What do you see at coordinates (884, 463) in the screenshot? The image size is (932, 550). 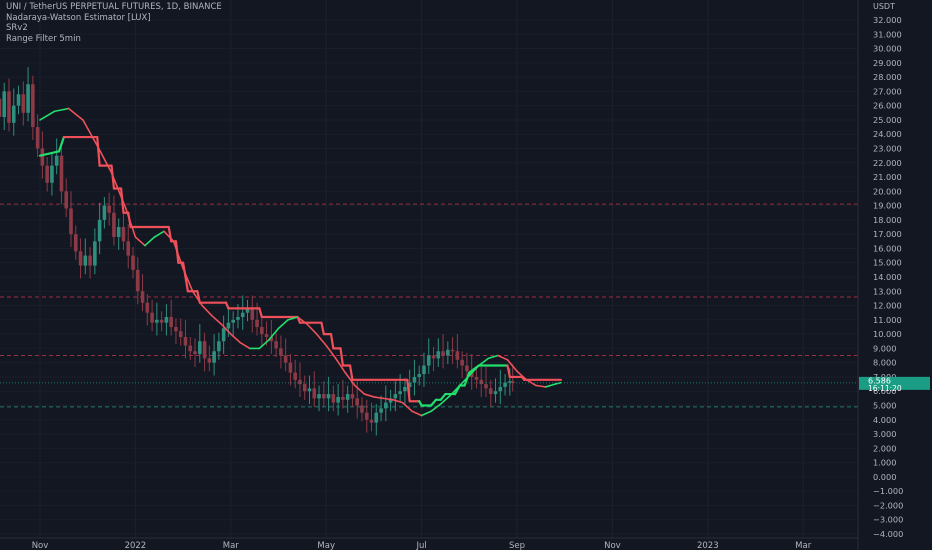 I see `y-tick-label: 1.000` at bounding box center [884, 463].